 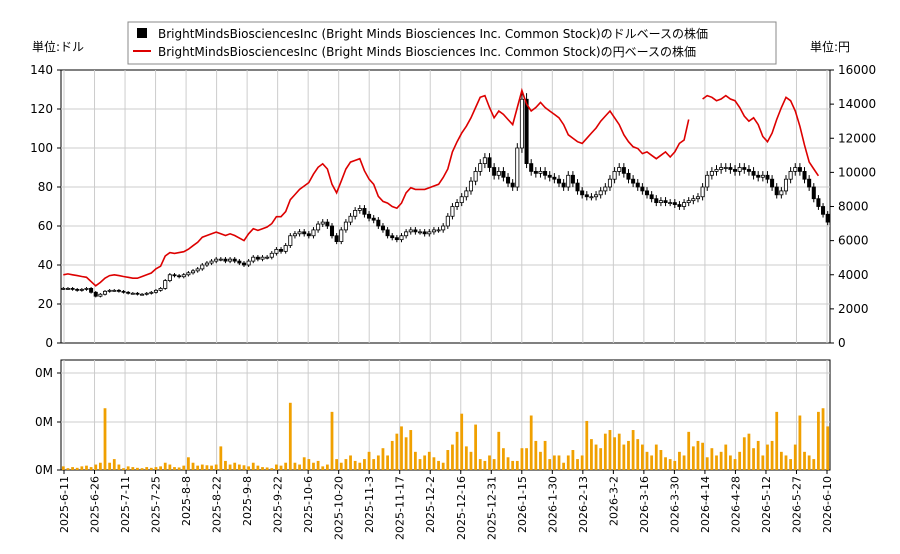 What do you see at coordinates (853, 241) in the screenshot?
I see `right-tick-label: 6000` at bounding box center [853, 241].